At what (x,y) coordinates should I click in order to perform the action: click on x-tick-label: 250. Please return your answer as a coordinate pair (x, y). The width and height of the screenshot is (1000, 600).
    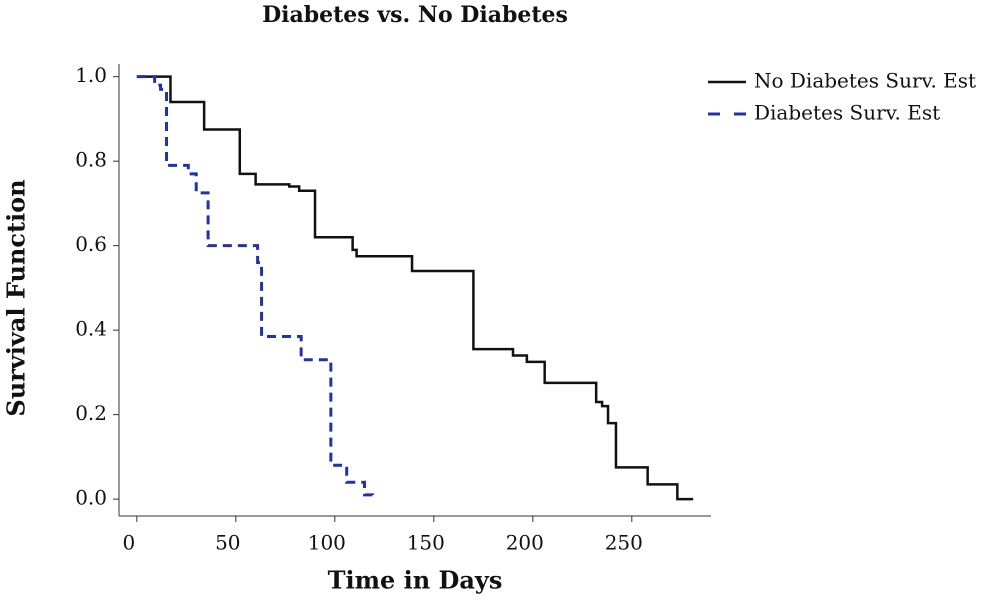
    Looking at the image, I should click on (624, 543).